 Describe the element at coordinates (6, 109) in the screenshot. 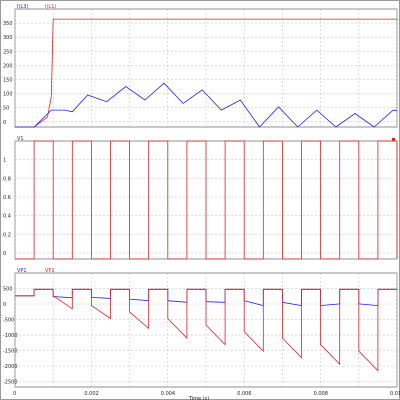

I see `panel-1-y-tick-label: 50` at that location.